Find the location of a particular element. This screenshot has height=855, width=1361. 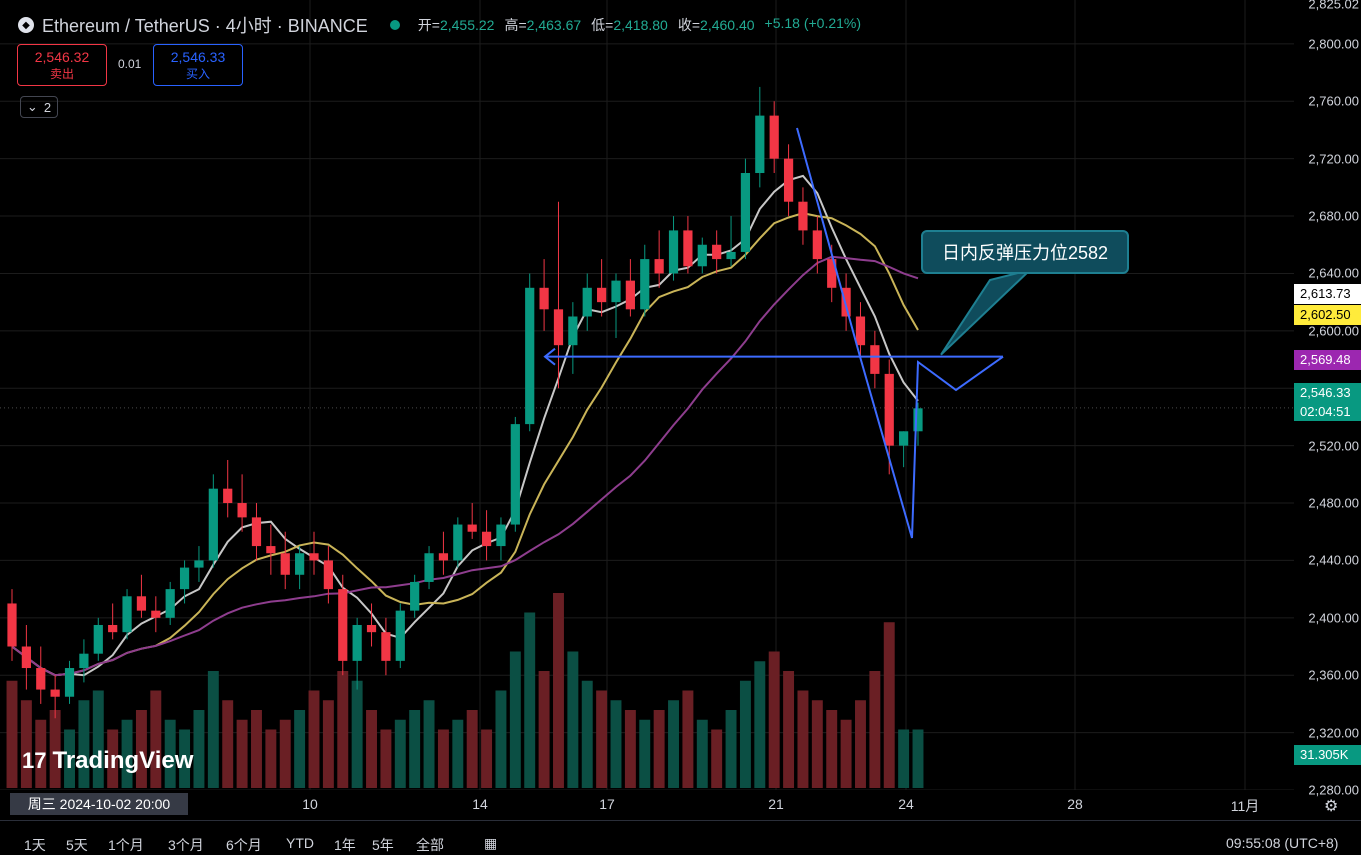

range-button: 全部 is located at coordinates (430, 845).